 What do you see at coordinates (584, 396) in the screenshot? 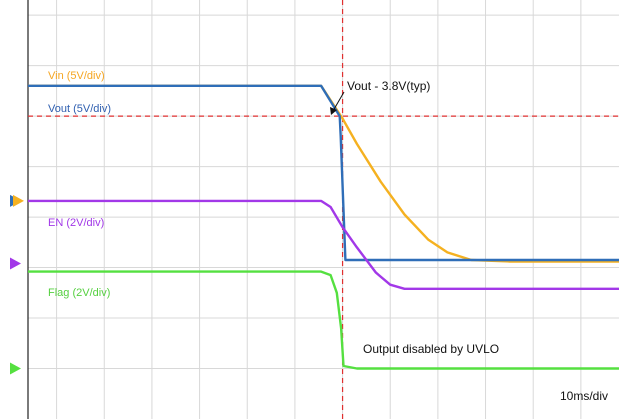
I see `timebase-label: 10ms/div` at bounding box center [584, 396].